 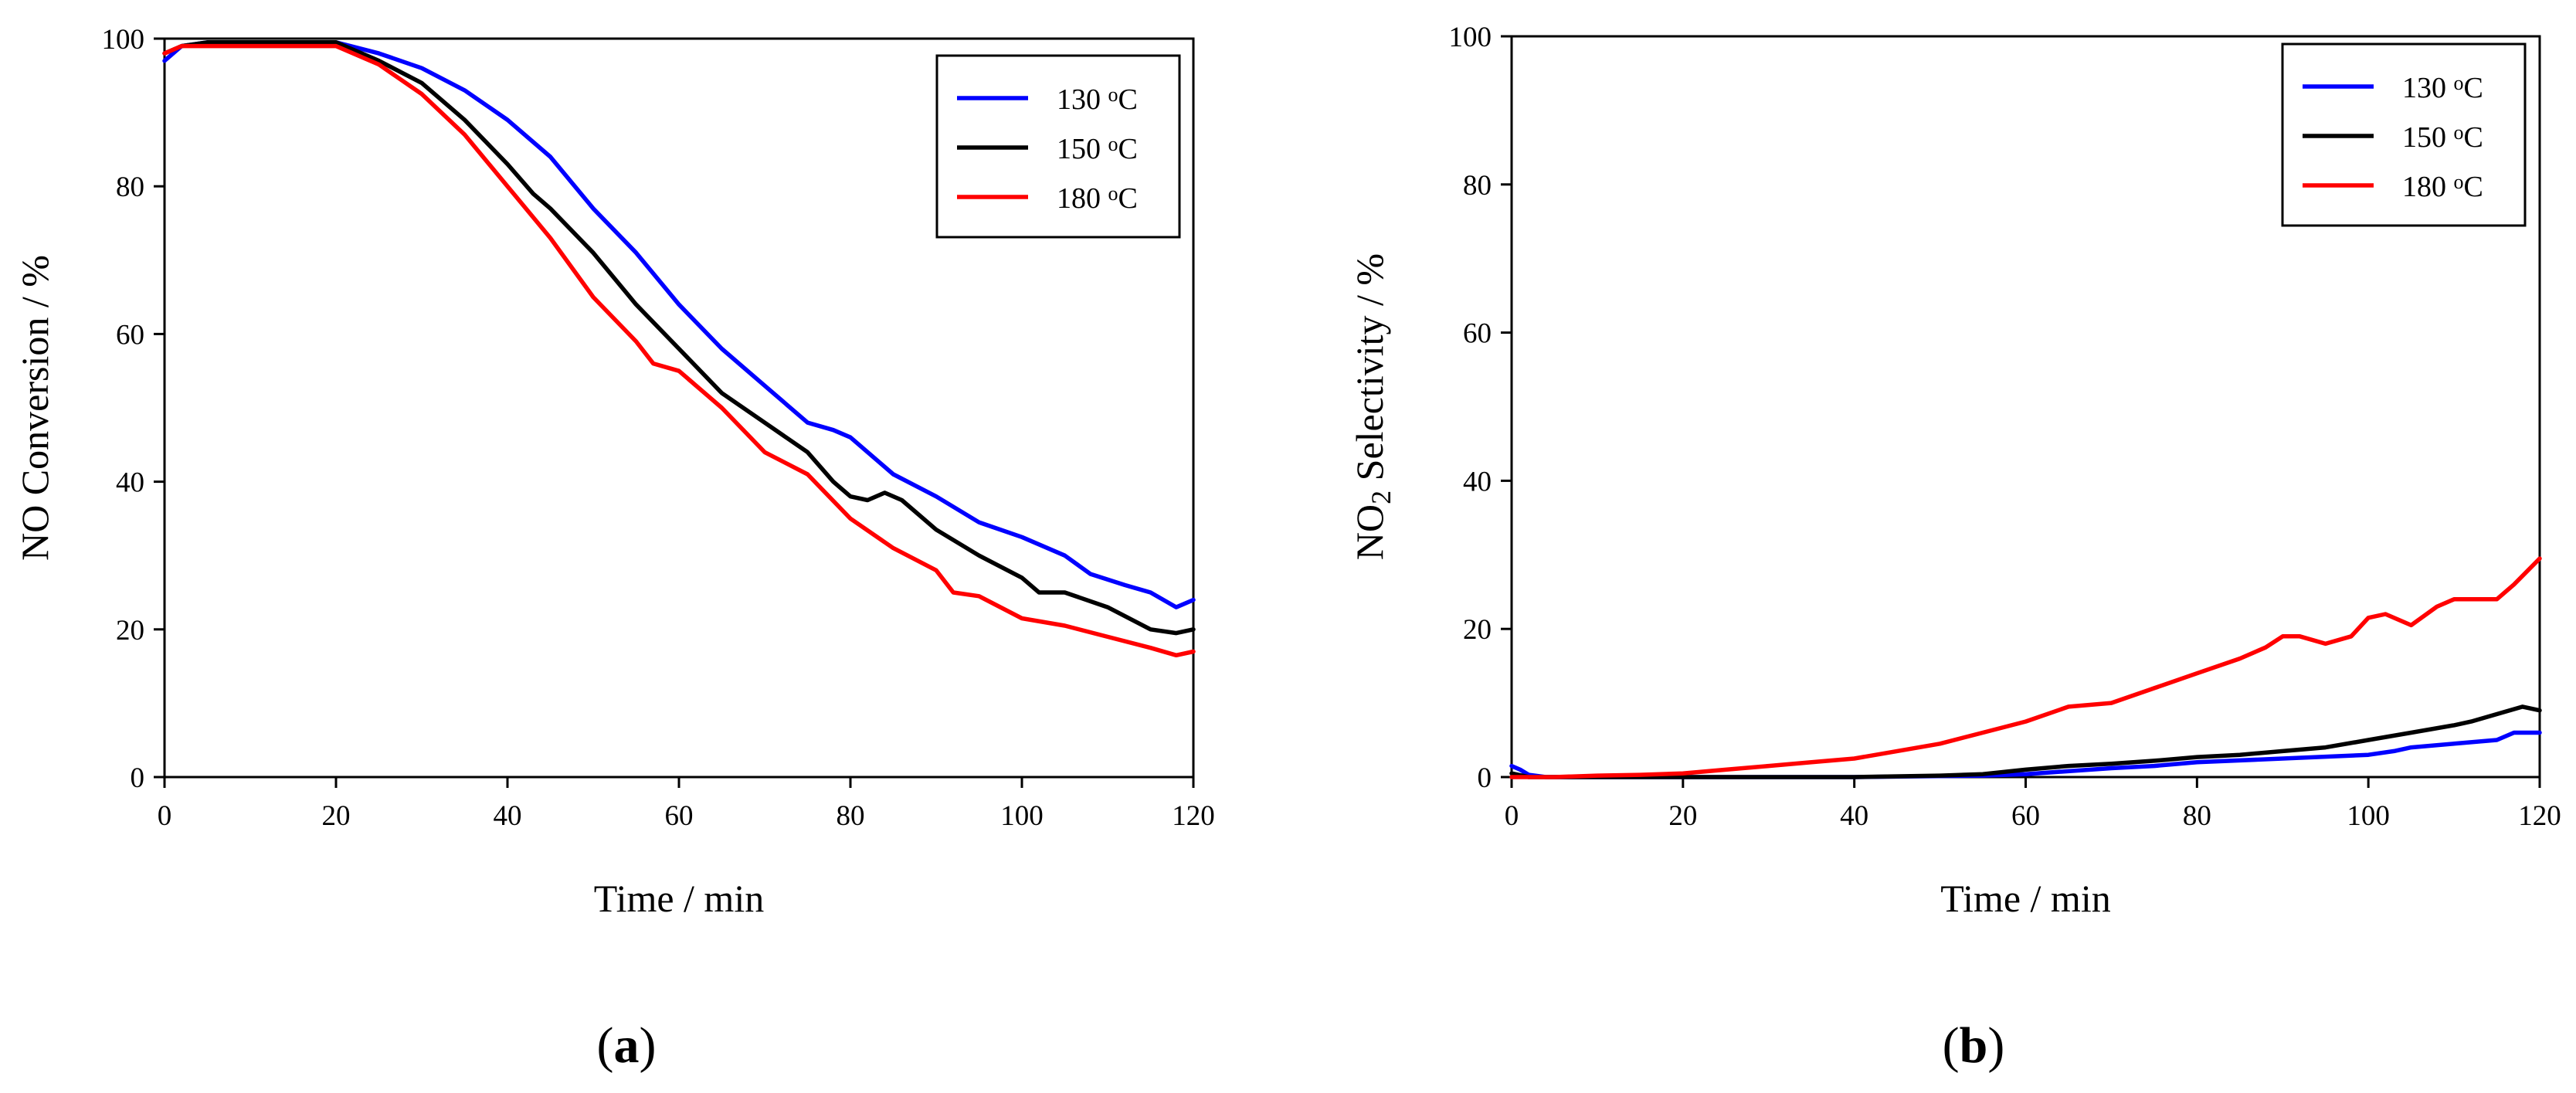 I want to click on y-axis-label: NO2 Selectivity / %, so click(x=1372, y=406).